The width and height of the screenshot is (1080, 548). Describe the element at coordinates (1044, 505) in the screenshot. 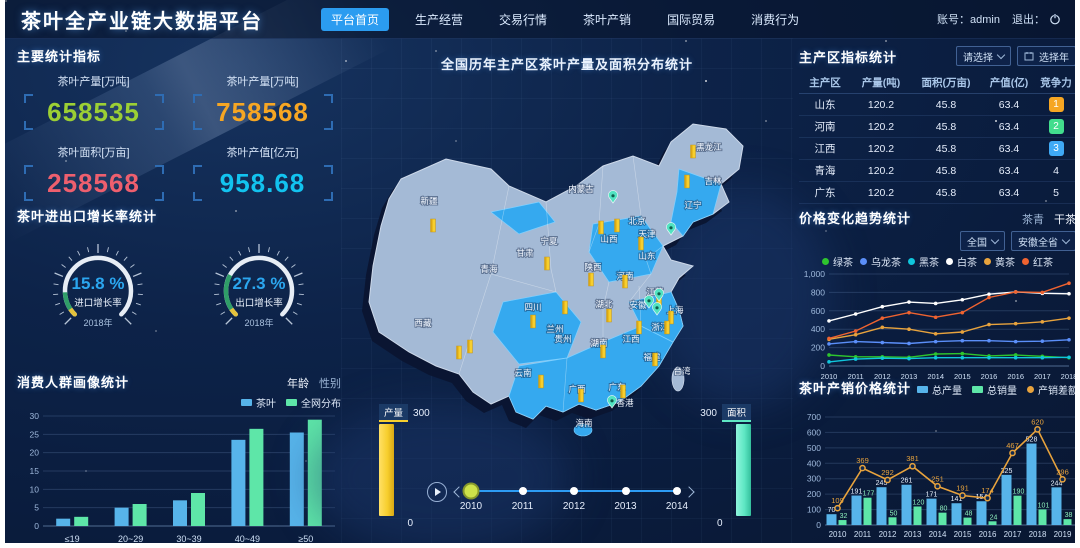

I see `bar-value-label: 101` at that location.